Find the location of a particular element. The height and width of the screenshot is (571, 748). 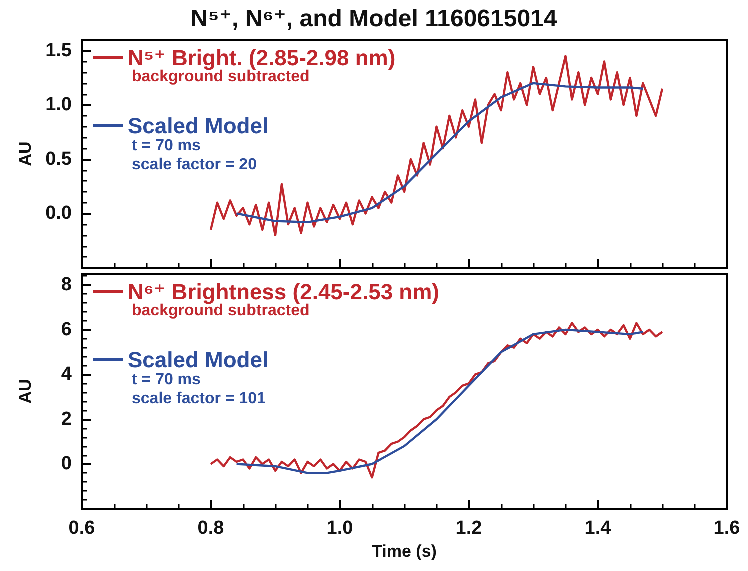

y-tick-label: 1.5 is located at coordinates (59, 51).